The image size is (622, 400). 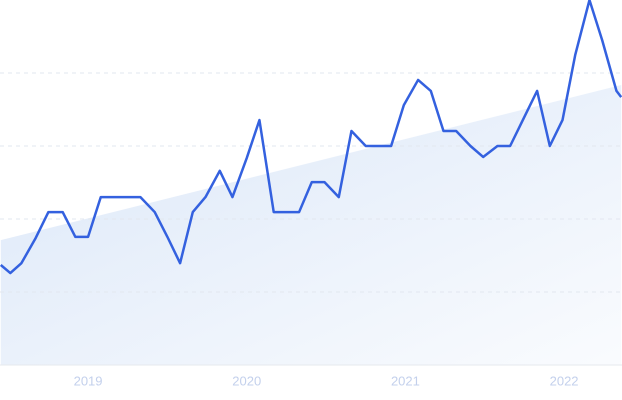 I want to click on x-tick-label: 2019, so click(x=88, y=380).